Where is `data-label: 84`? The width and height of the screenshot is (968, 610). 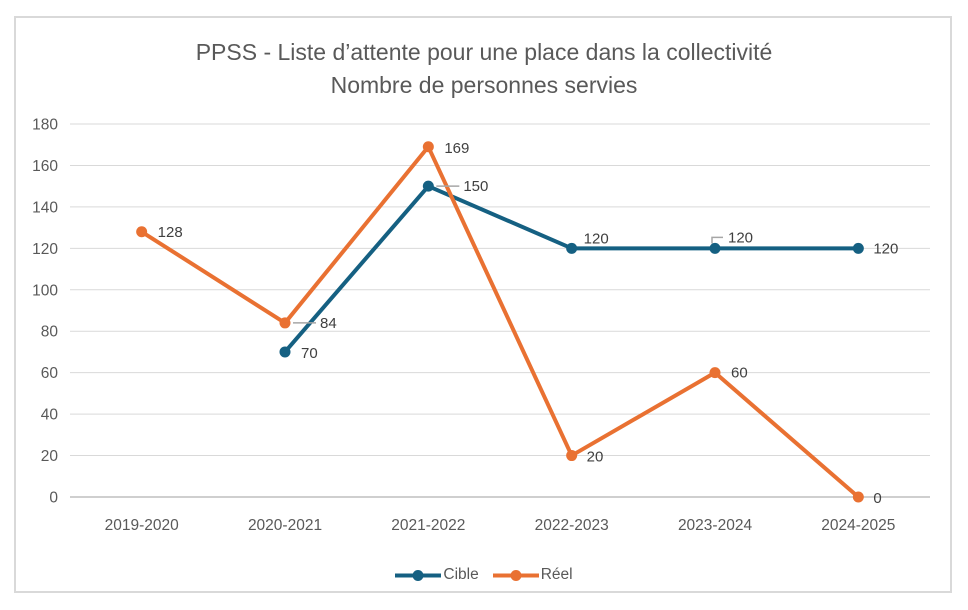
data-label: 84 is located at coordinates (328, 323).